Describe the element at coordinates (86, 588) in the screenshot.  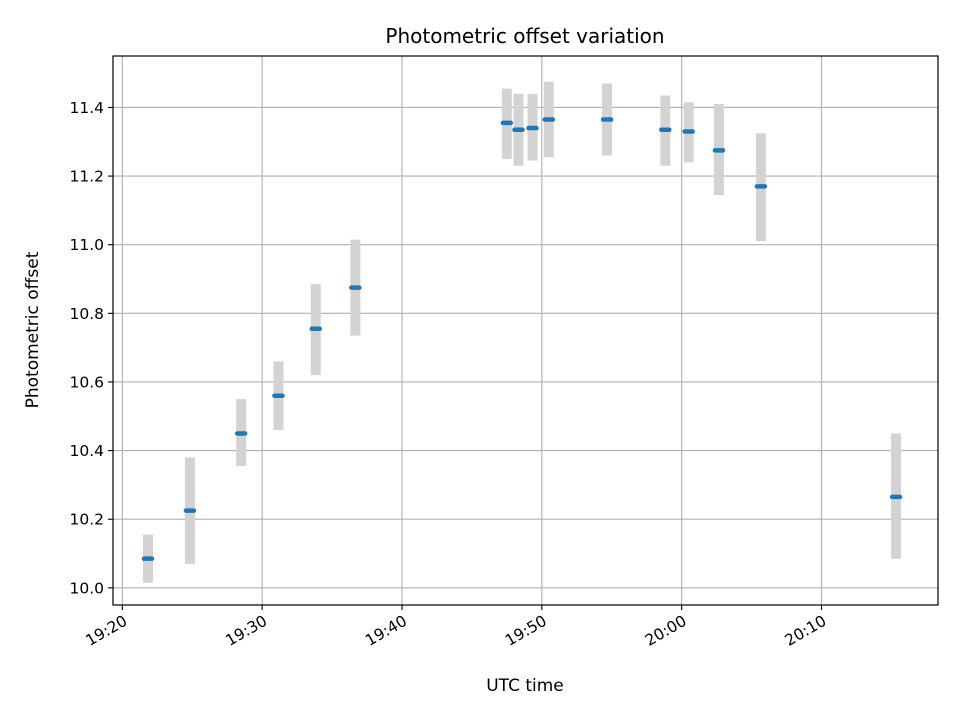
I see `y-tick-label: 10.0` at that location.